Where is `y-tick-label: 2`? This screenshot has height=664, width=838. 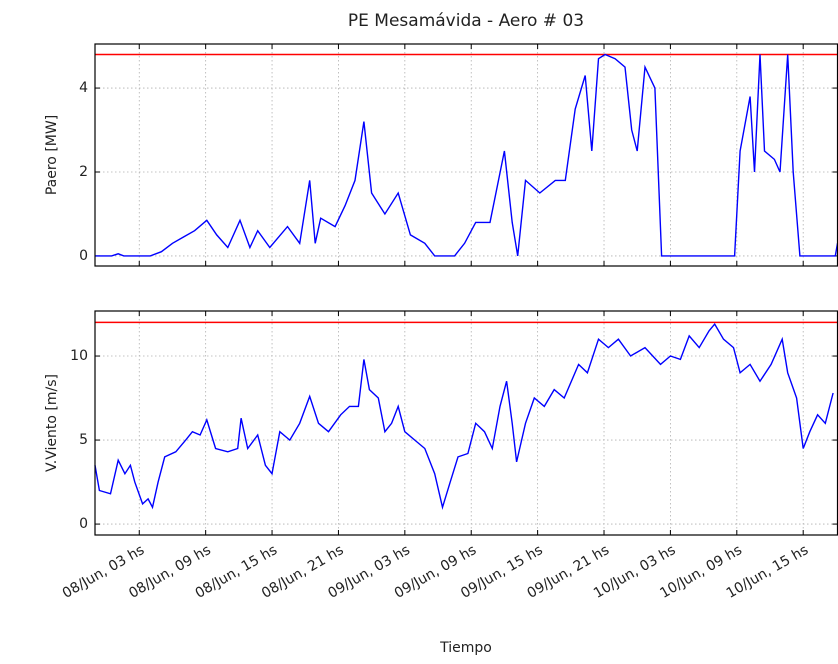
y-tick-label: 2 is located at coordinates (83, 172).